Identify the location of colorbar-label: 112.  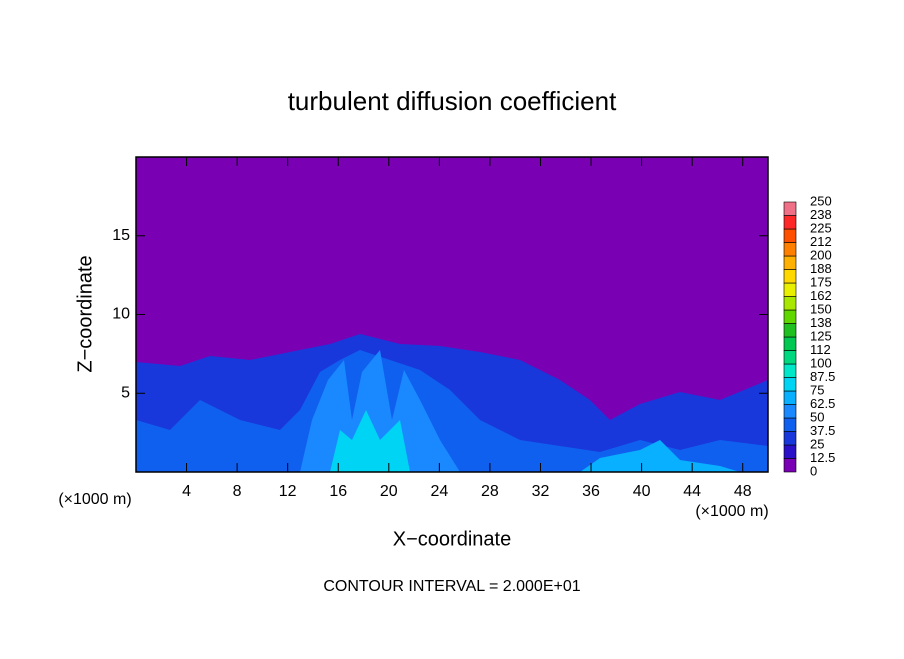
(820, 349).